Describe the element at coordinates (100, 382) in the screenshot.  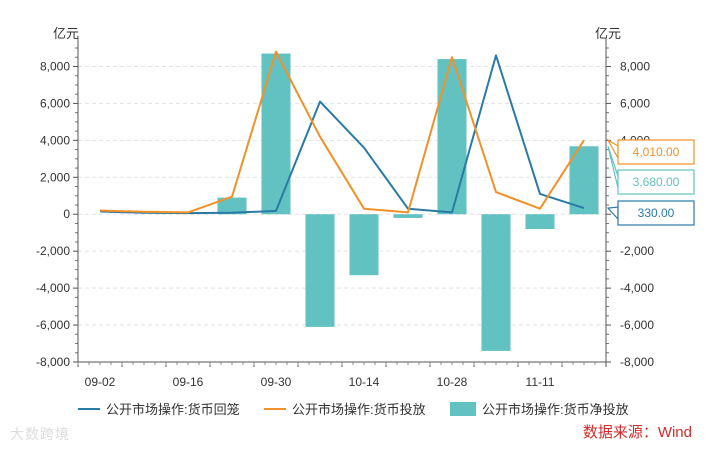
I see `x-tick-label: 09-02` at that location.